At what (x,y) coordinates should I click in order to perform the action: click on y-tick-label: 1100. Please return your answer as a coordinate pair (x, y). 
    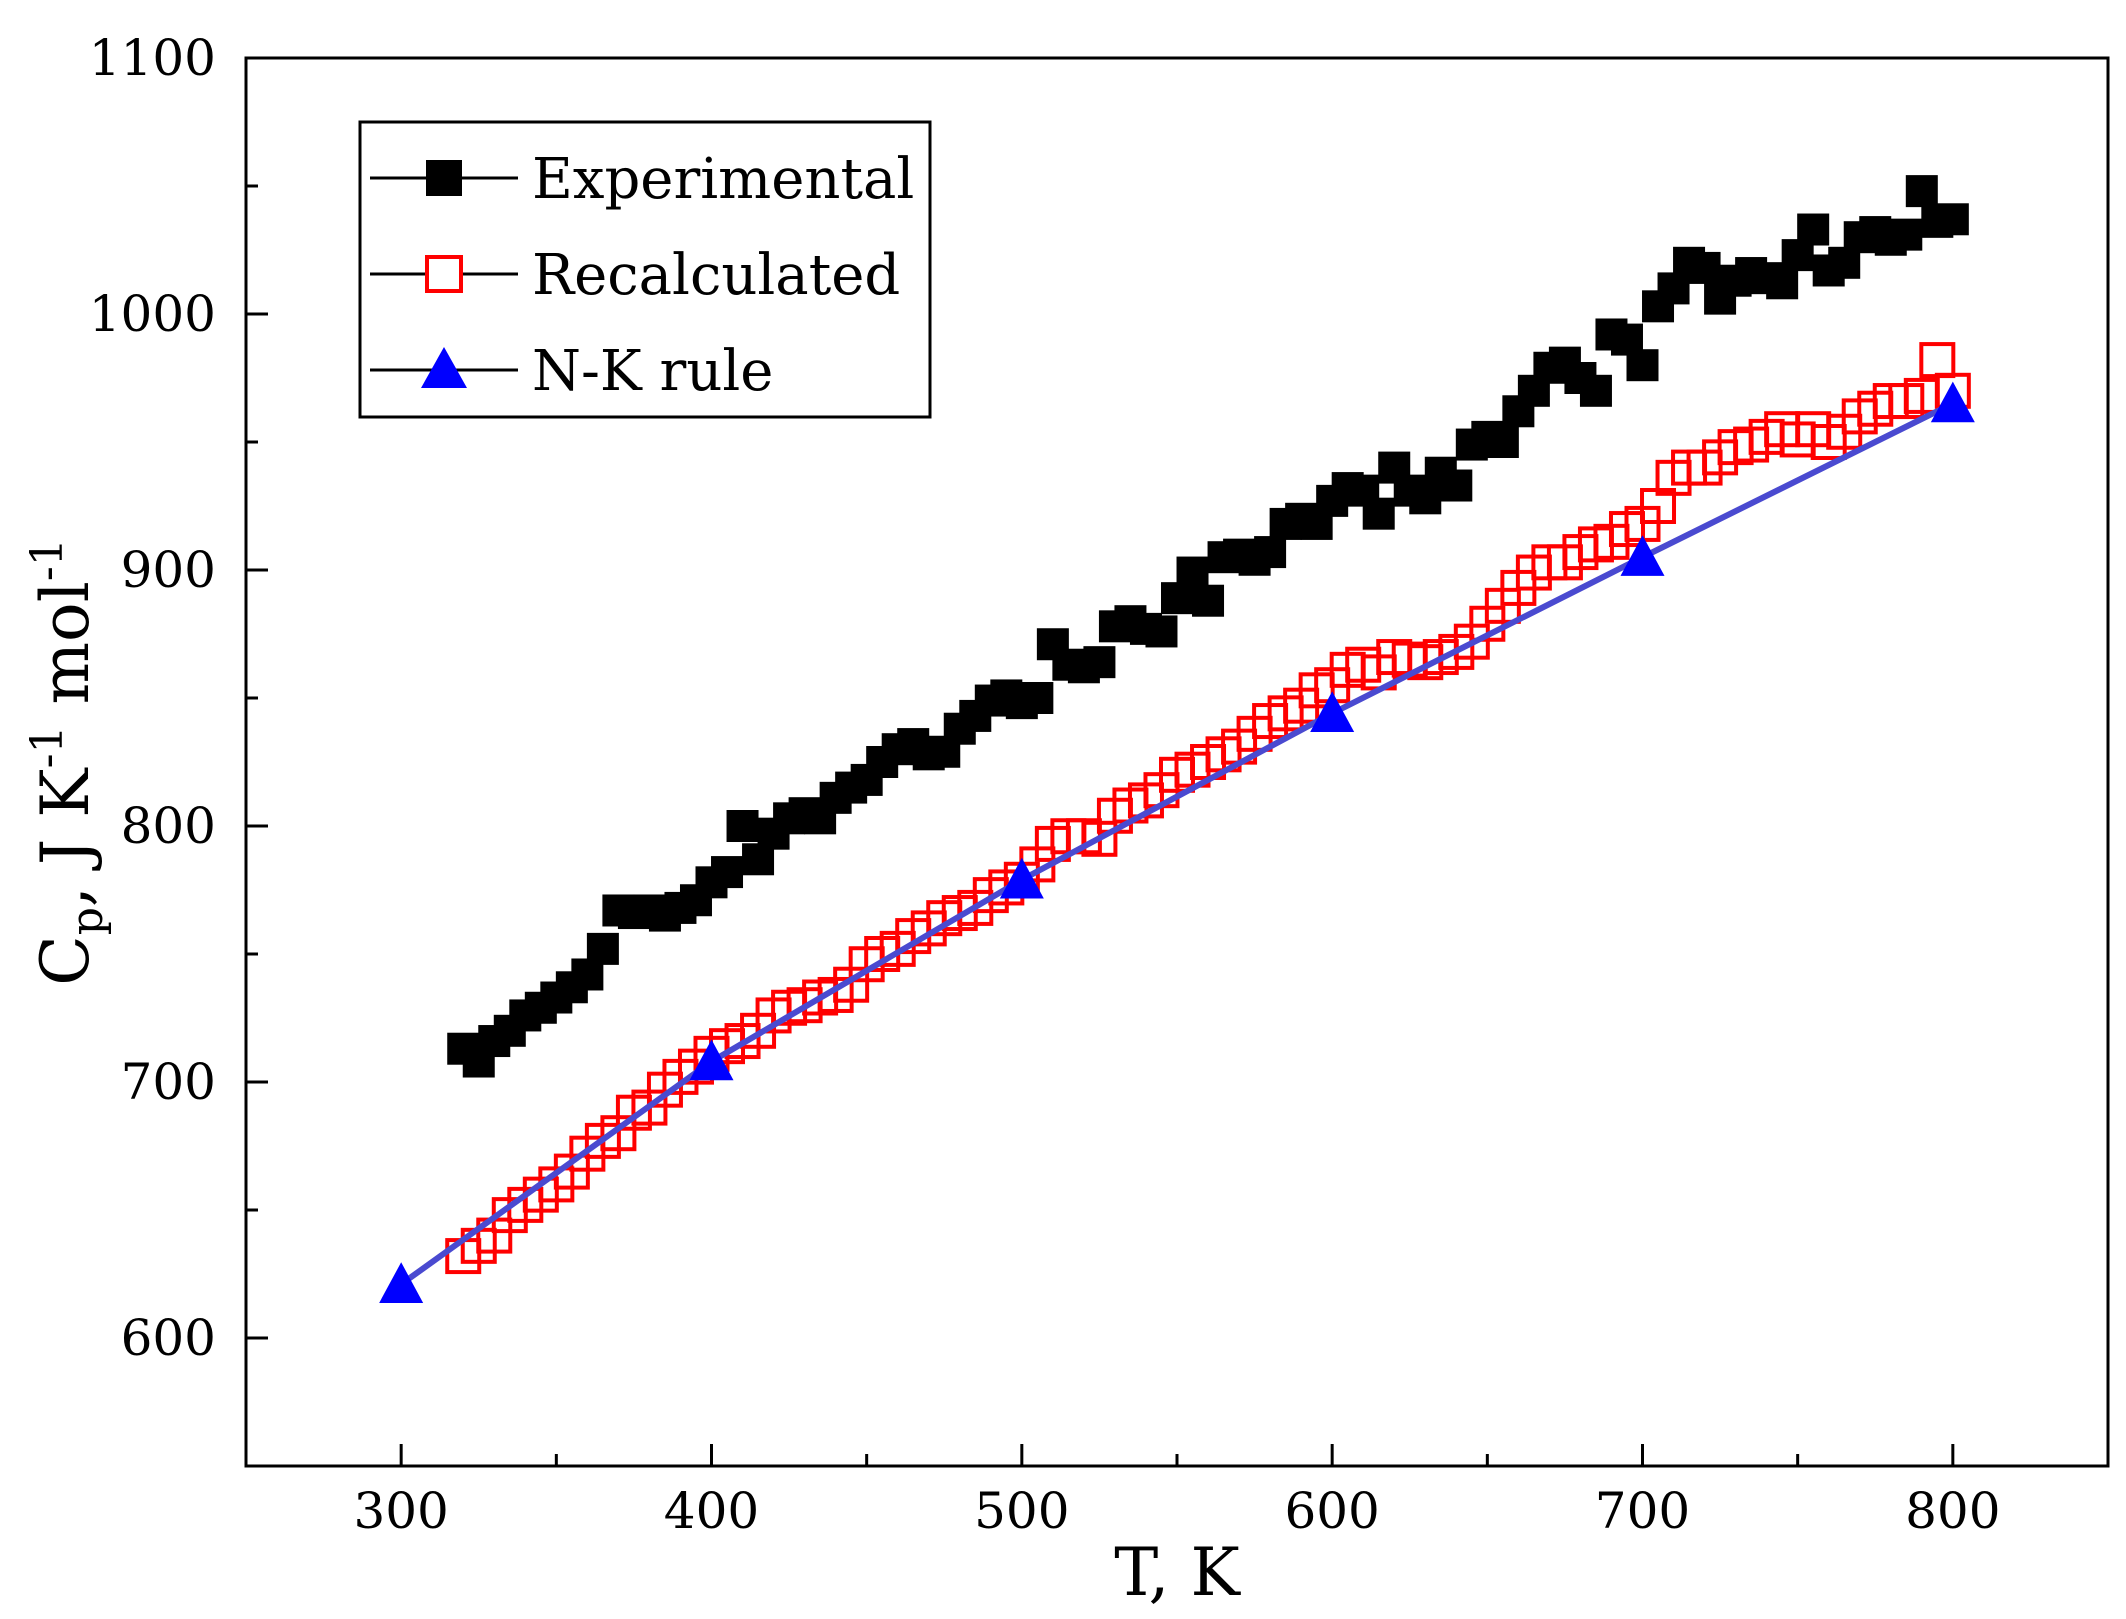
    Looking at the image, I should click on (152, 58).